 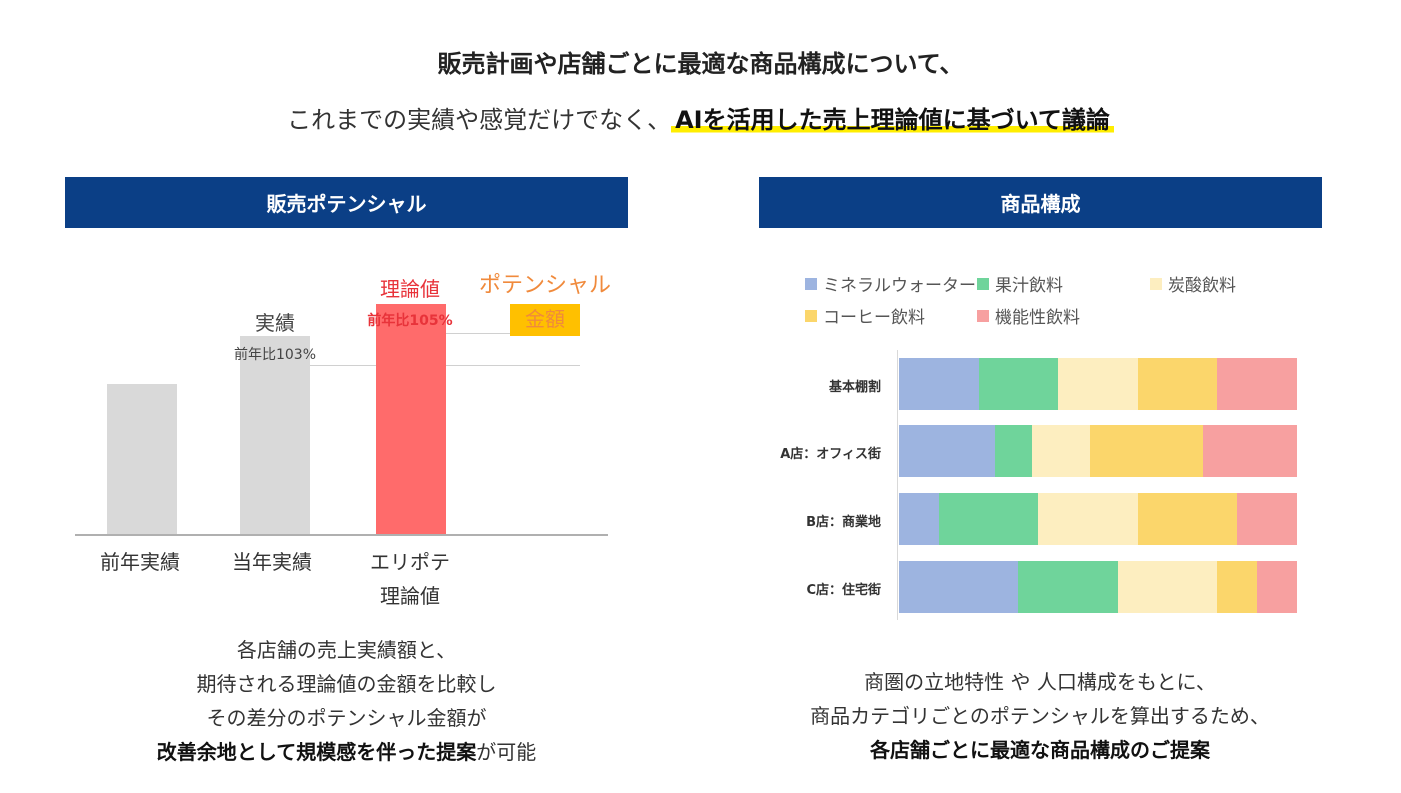 What do you see at coordinates (275, 323) in the screenshot?
I see `actual-label: 実績` at bounding box center [275, 323].